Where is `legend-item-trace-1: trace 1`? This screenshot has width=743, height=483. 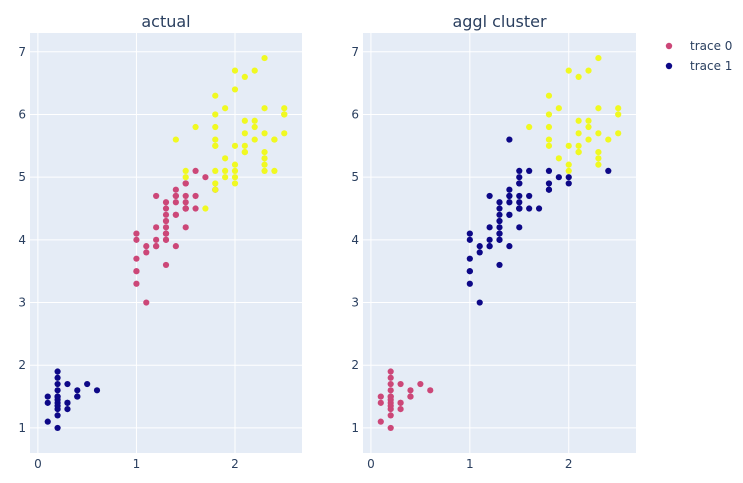 legend-item-trace-1: trace 1 is located at coordinates (699, 66).